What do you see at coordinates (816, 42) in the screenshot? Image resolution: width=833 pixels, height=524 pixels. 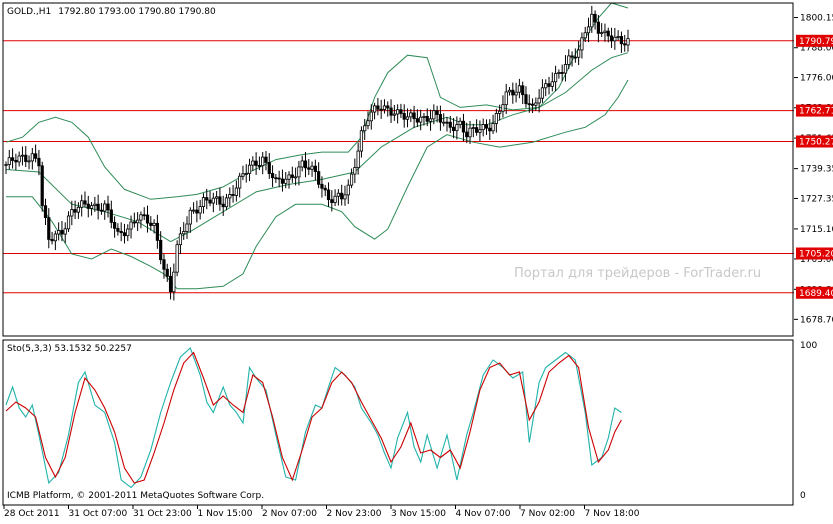 I see `price-level-tag-label: 1790.79` at bounding box center [816, 42].